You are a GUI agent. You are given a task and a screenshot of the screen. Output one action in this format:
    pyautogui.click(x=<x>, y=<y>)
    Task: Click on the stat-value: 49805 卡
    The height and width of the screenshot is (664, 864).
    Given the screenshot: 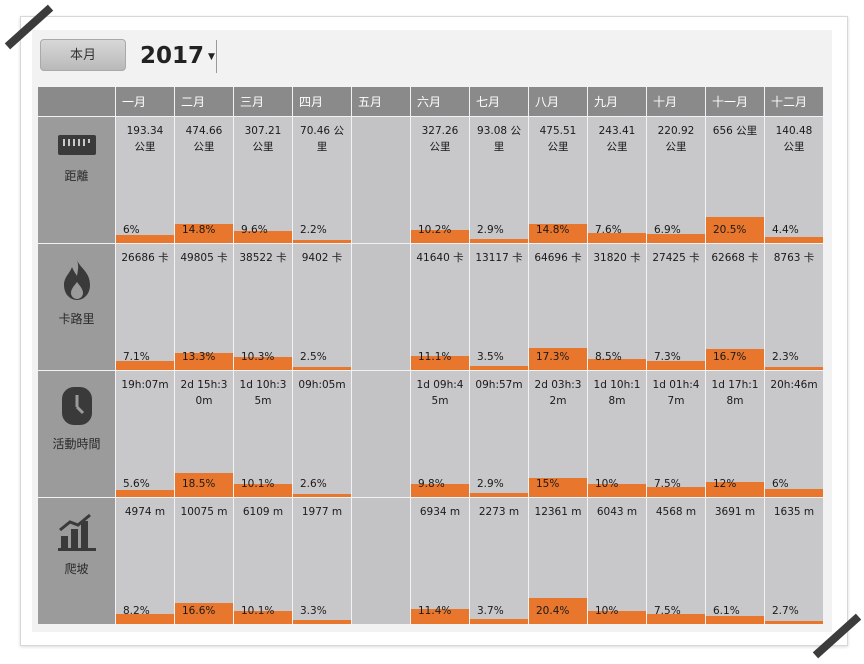 What is the action you would take?
    pyautogui.click(x=204, y=258)
    